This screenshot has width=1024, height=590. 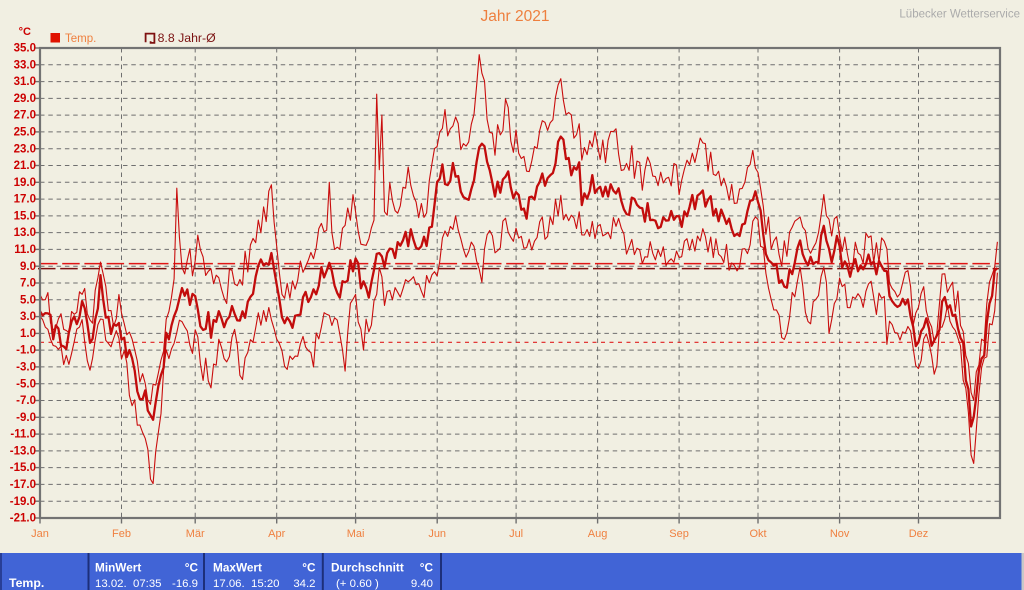 What do you see at coordinates (25, 49) in the screenshot?
I see `svg-text: 35.0` at bounding box center [25, 49].